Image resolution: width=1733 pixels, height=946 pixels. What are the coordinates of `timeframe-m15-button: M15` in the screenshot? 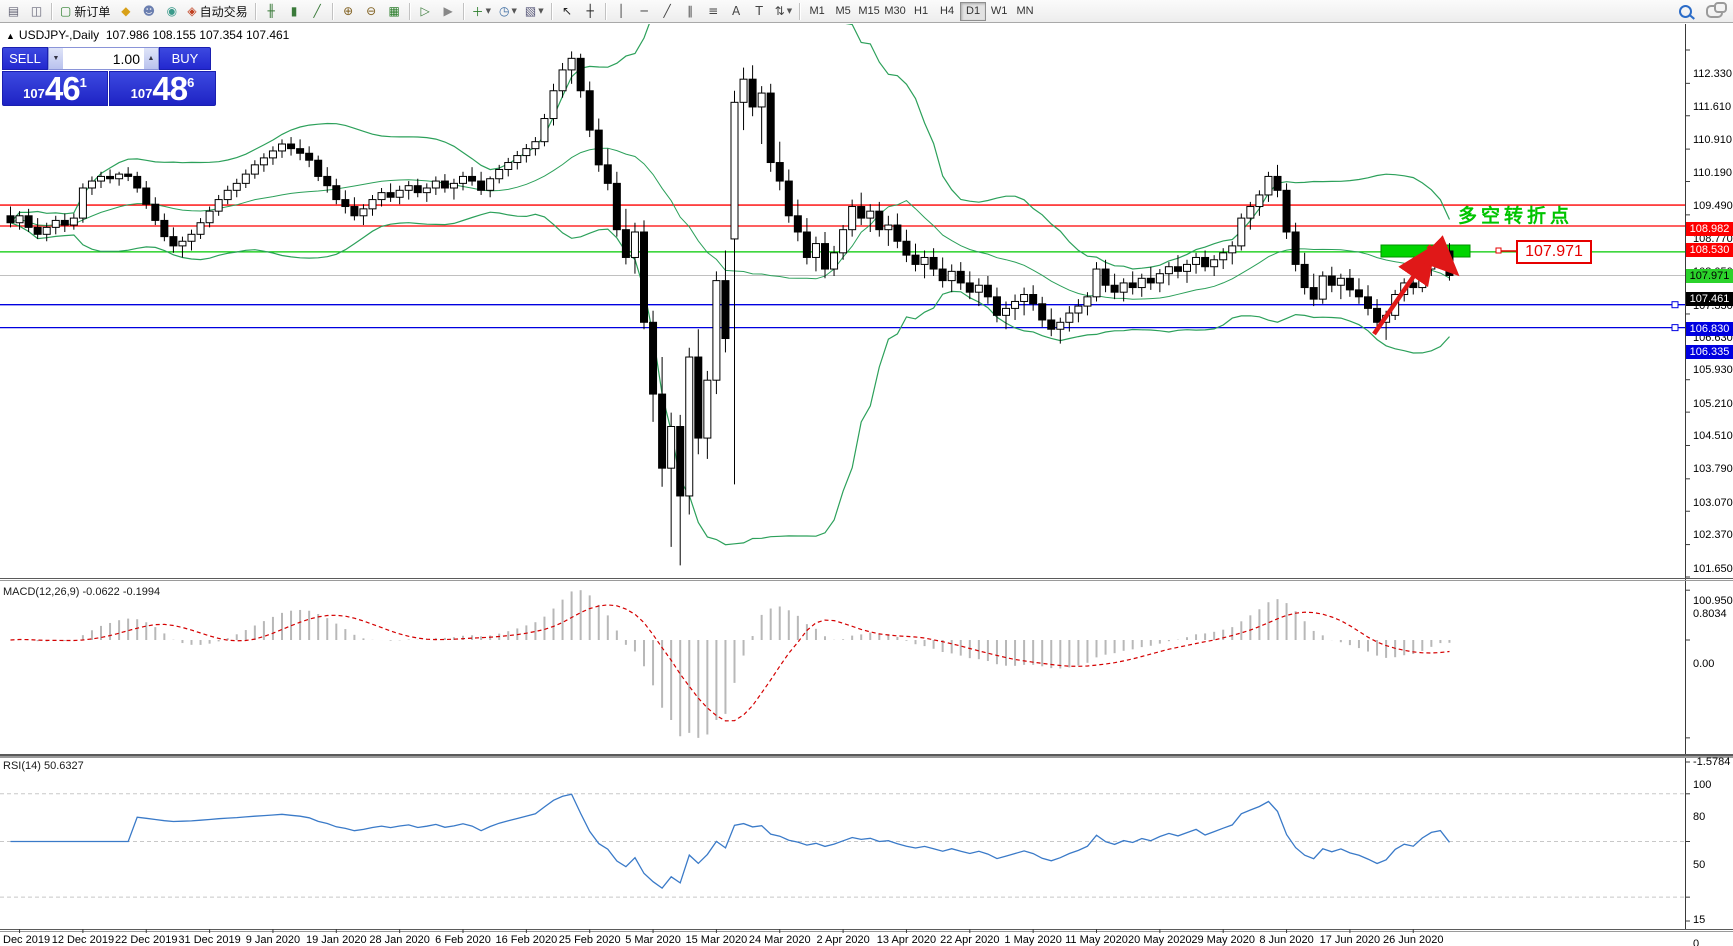 It's located at (869, 11).